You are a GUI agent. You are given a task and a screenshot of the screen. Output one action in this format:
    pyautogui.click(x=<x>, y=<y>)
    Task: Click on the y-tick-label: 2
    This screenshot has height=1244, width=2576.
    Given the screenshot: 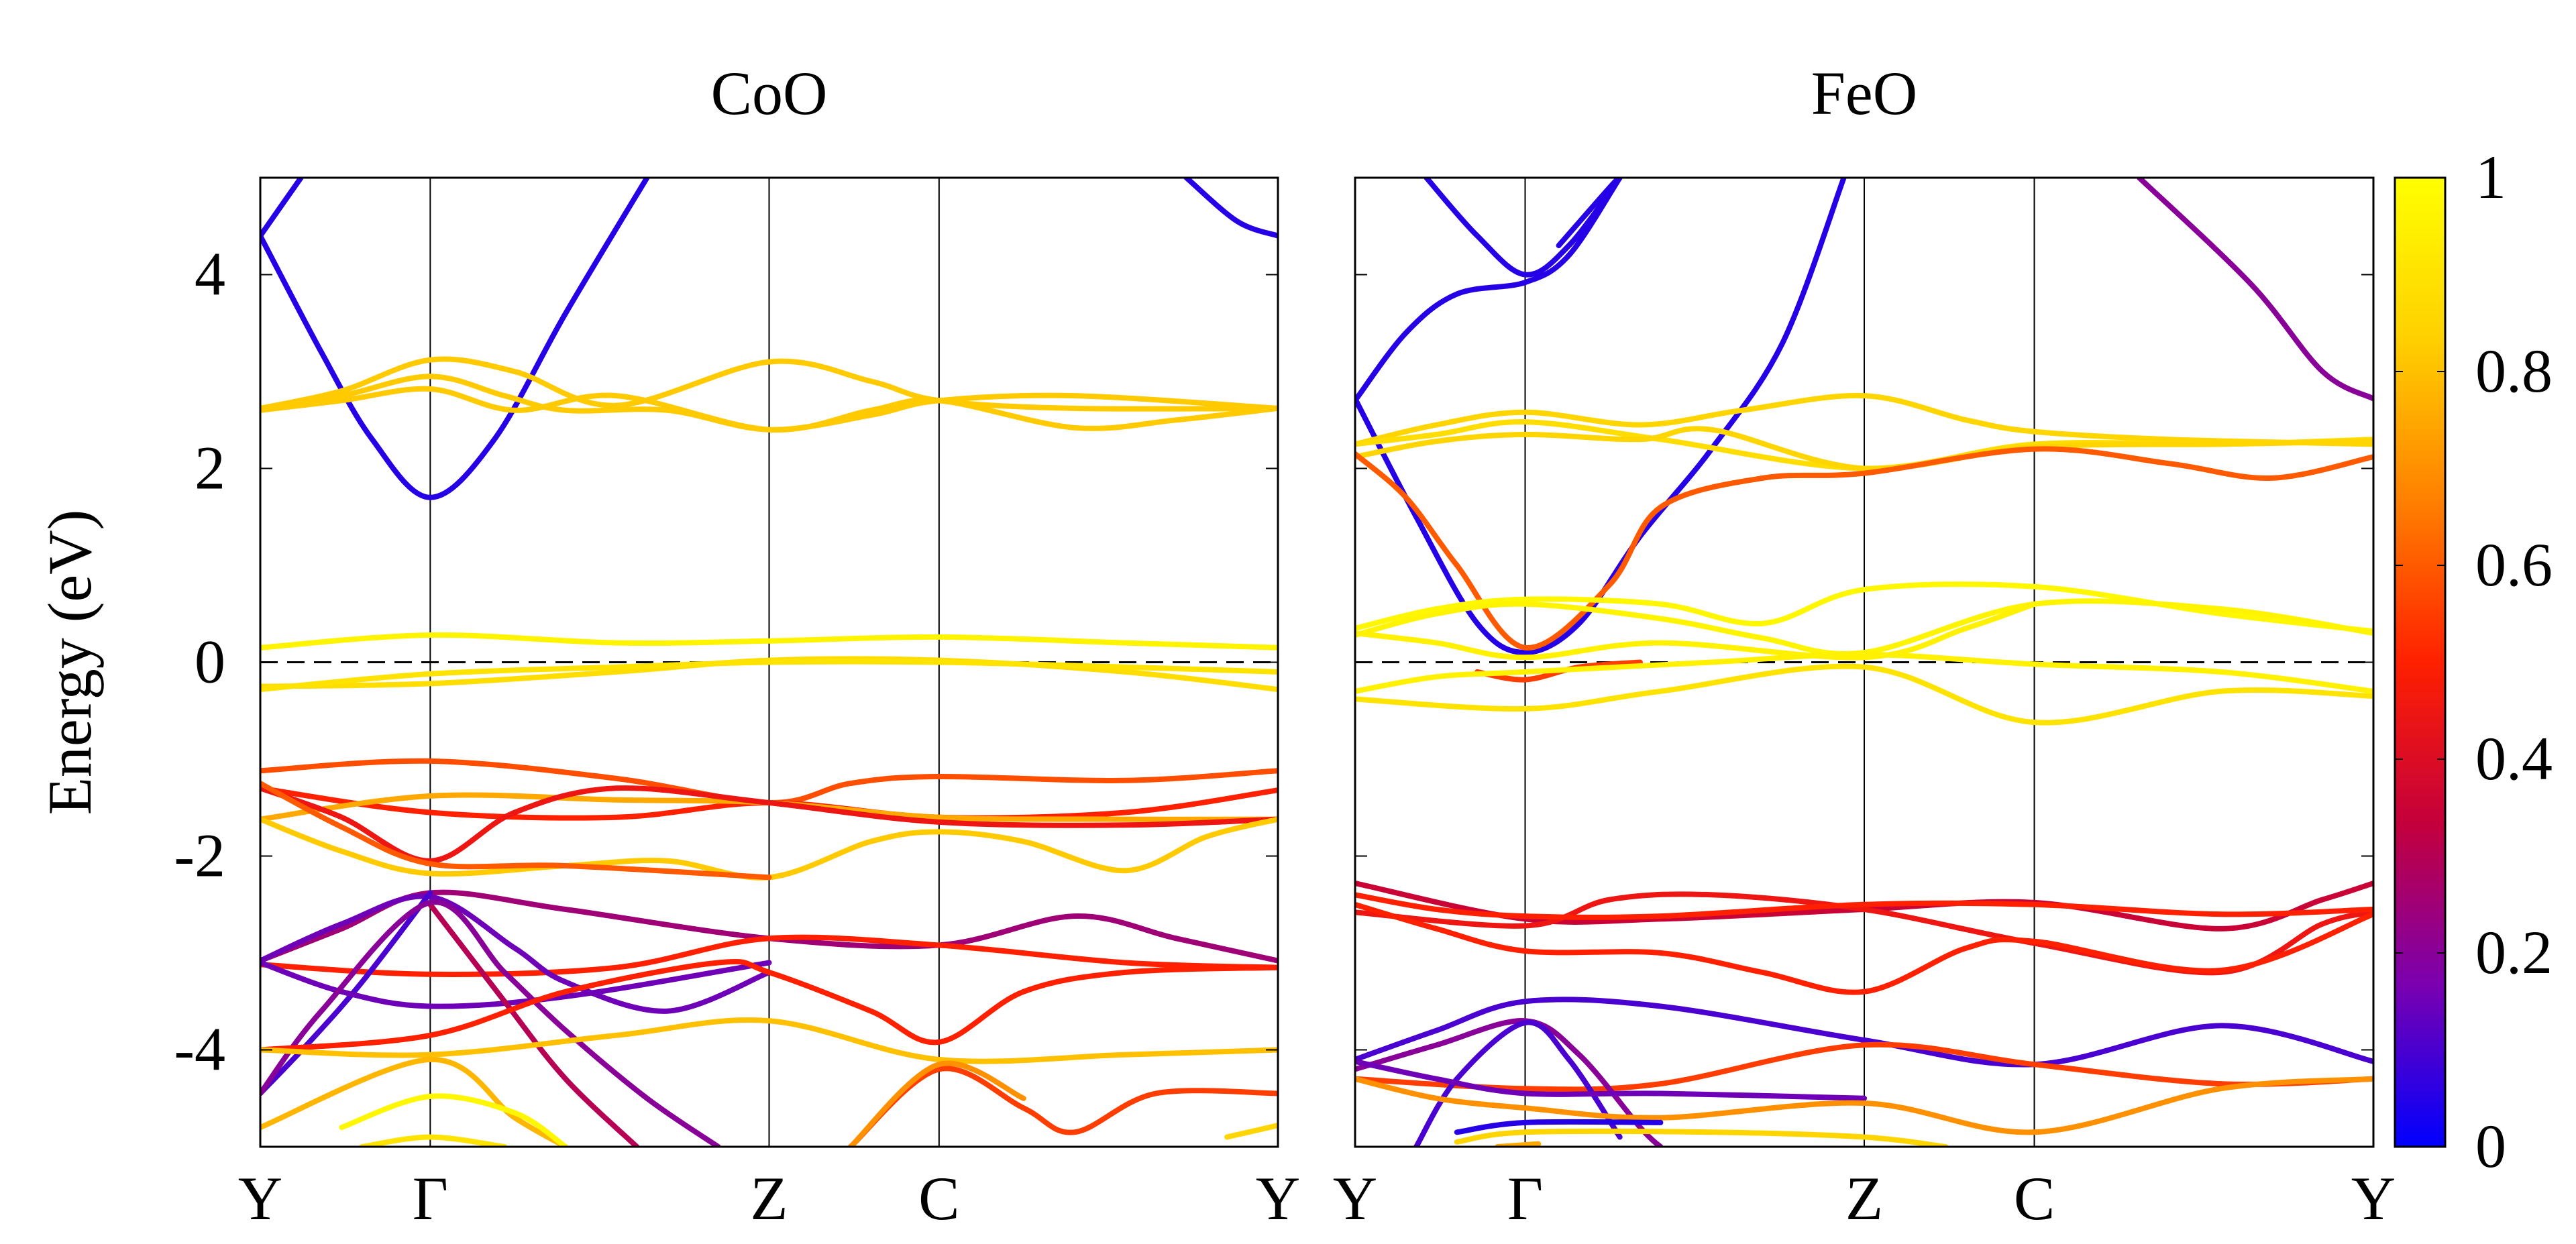 What is the action you would take?
    pyautogui.click(x=210, y=468)
    